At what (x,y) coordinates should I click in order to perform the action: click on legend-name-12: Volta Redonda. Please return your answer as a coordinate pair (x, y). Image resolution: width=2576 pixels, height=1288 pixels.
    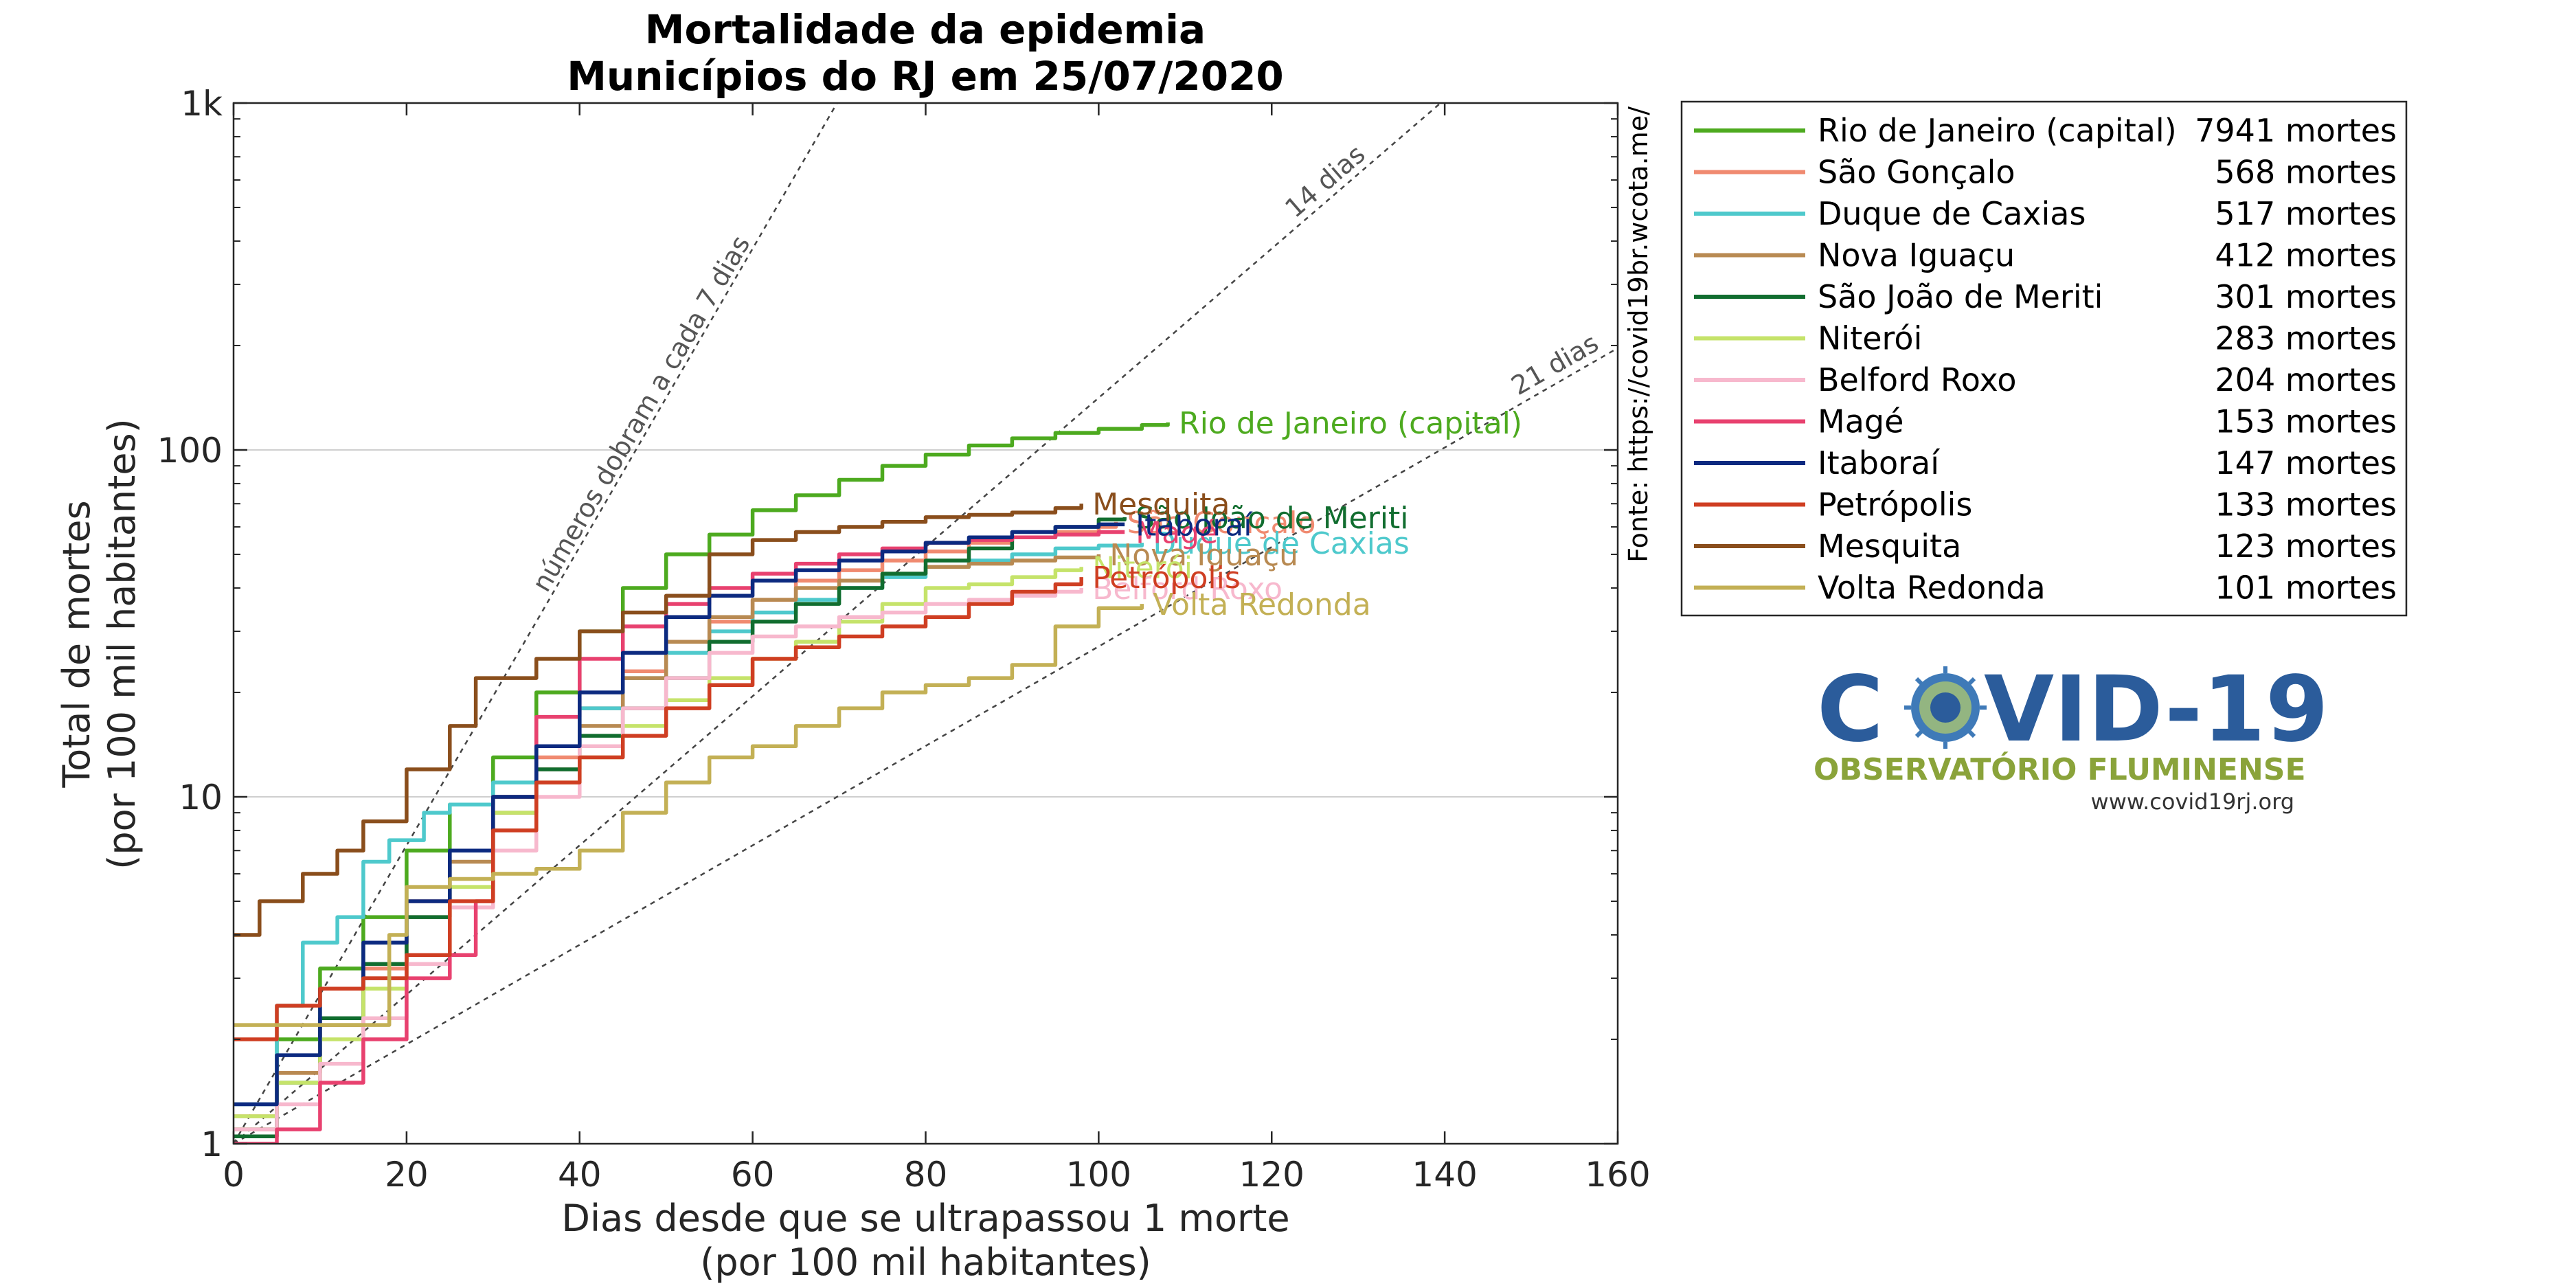
    Looking at the image, I should click on (1932, 588).